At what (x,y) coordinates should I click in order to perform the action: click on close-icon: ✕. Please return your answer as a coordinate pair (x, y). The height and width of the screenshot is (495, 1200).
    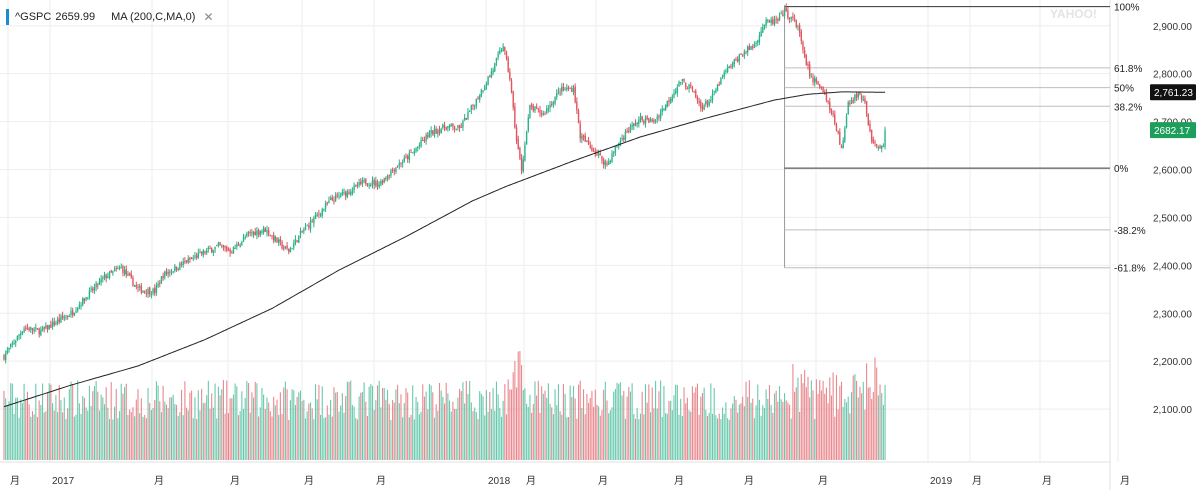
    Looking at the image, I should click on (208, 17).